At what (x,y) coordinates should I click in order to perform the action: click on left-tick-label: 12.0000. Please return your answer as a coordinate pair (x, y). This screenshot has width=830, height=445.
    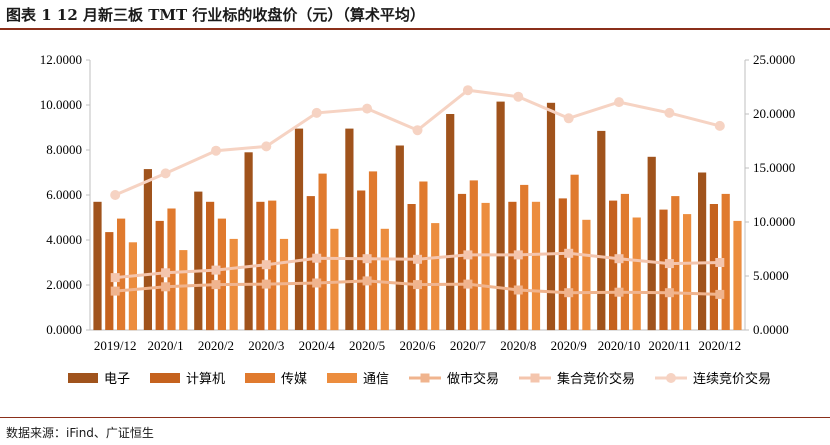
    Looking at the image, I should click on (61, 59).